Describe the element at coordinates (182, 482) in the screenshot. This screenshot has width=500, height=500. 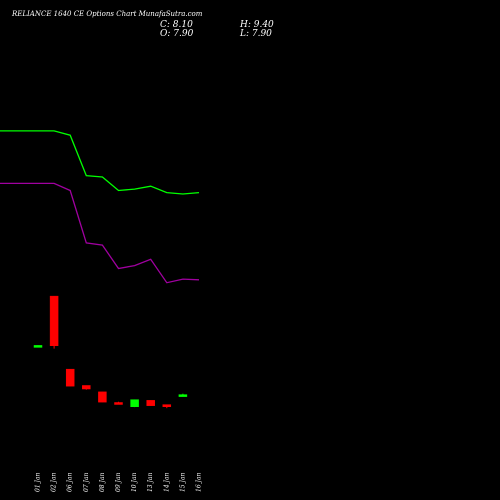
I see `x-tick-label: 15 Jan` at that location.